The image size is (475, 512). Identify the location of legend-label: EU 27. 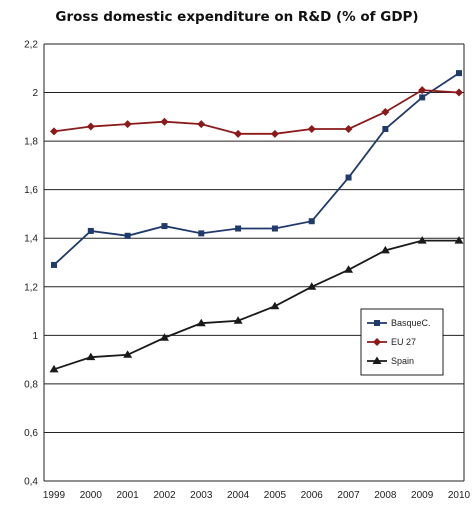
(403, 342).